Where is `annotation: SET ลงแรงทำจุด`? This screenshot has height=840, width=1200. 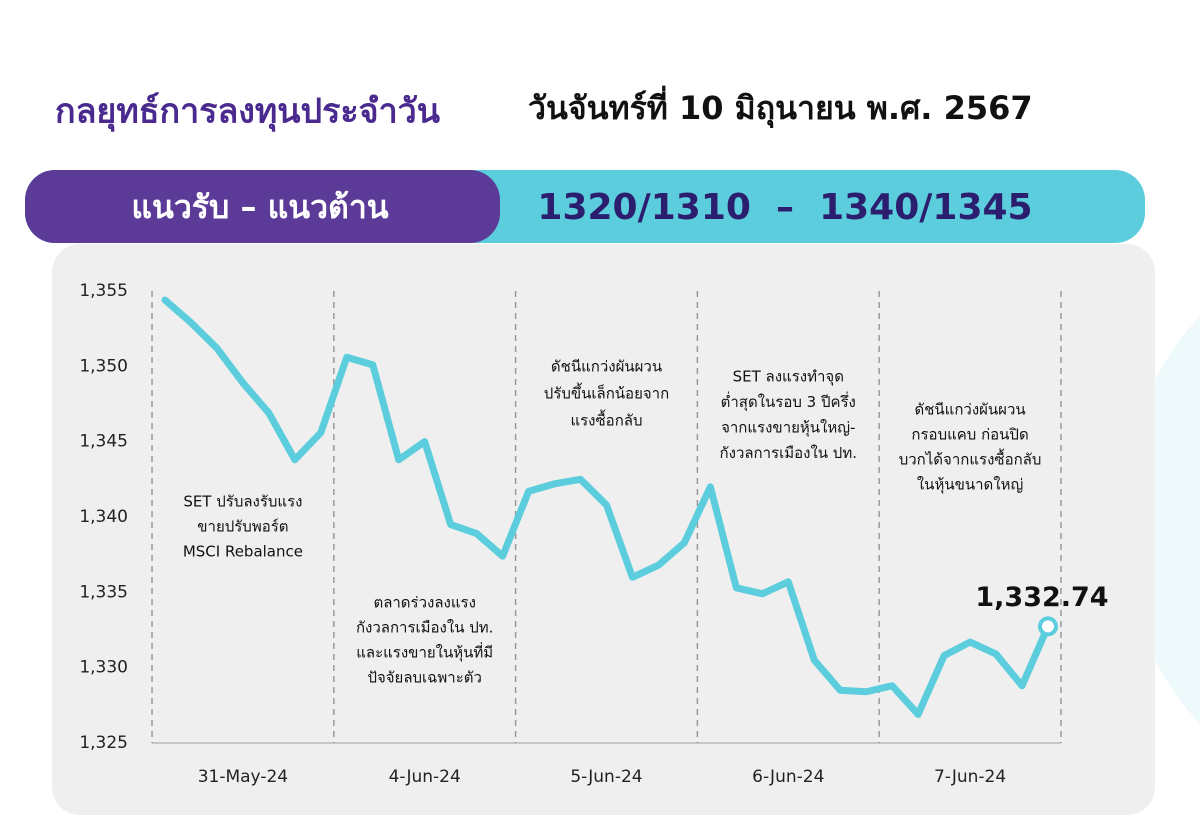 annotation: SET ลงแรงทำจุด is located at coordinates (788, 377).